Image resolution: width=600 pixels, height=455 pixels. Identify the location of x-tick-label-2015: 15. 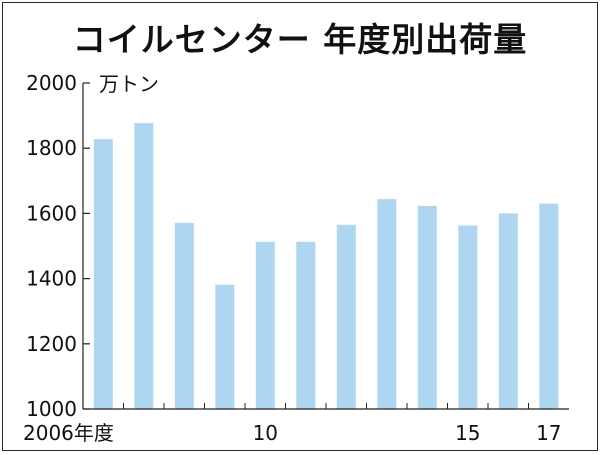
(467, 433).